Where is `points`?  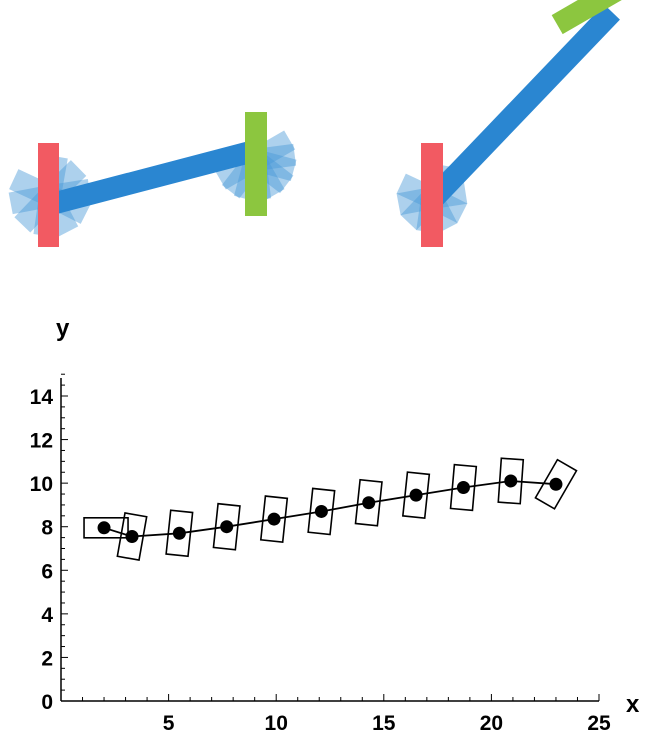 points is located at coordinates (330, 509).